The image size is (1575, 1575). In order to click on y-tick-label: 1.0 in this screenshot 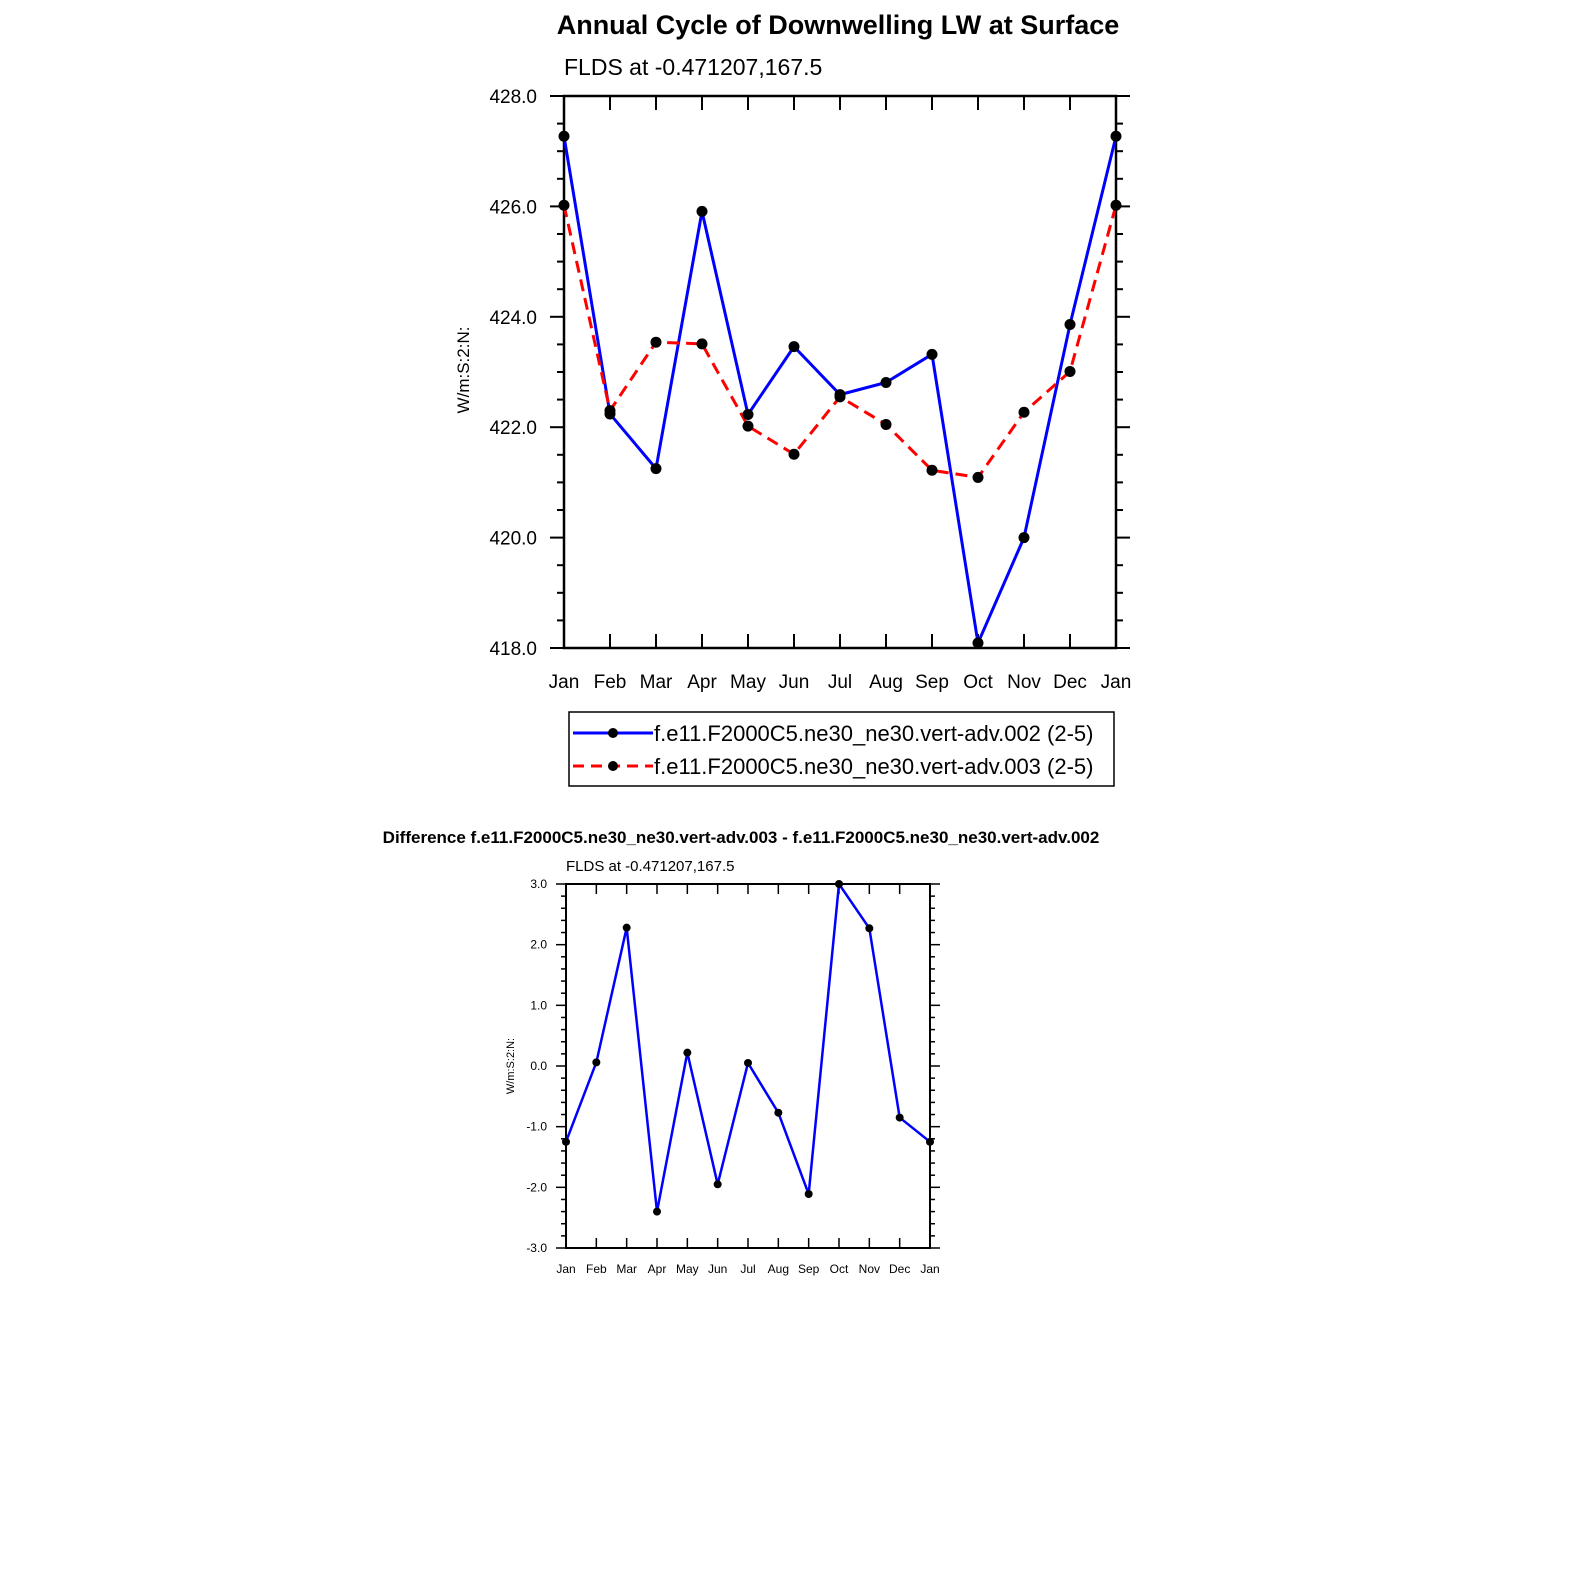, I will do `click(538, 1005)`.